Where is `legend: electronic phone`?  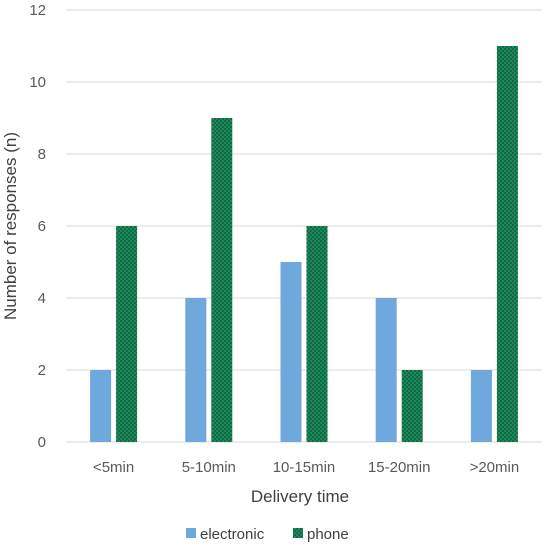
legend: electronic phone is located at coordinates (267, 534).